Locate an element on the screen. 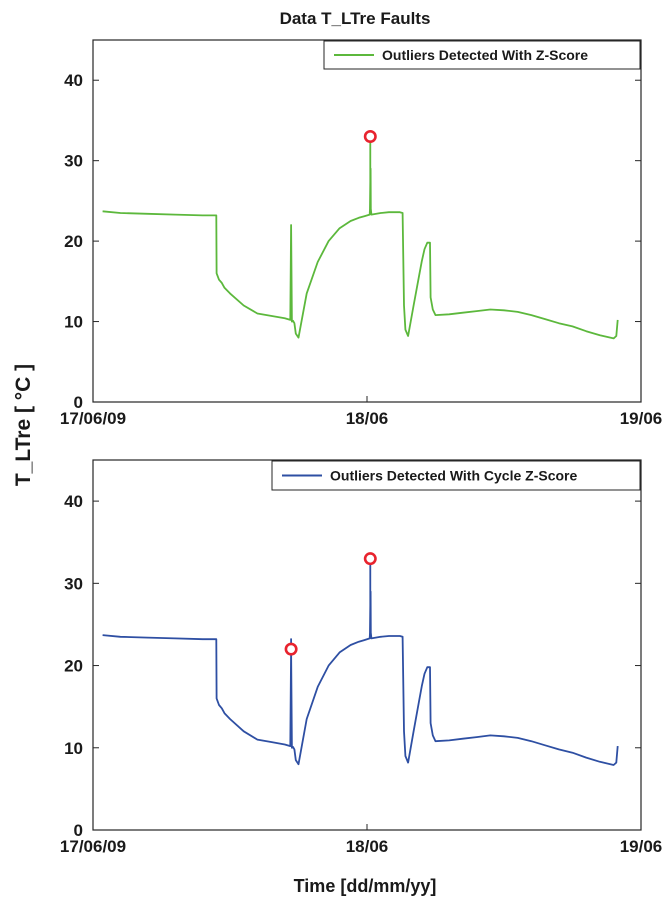 Image resolution: width=667 pixels, height=901 pixels. legend-label: Outliers Detected With Cycle Z-Score is located at coordinates (453, 476).